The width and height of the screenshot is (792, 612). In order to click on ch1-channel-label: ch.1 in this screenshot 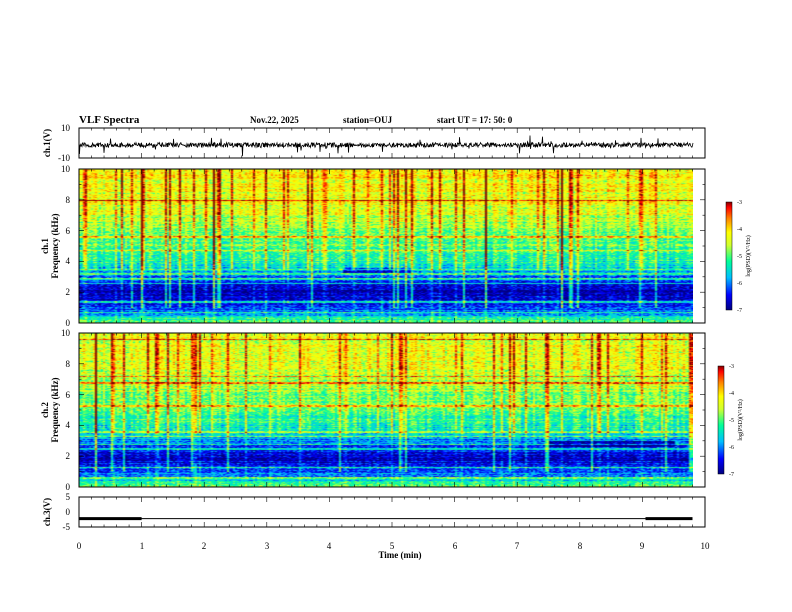, I will do `click(45, 246)`.